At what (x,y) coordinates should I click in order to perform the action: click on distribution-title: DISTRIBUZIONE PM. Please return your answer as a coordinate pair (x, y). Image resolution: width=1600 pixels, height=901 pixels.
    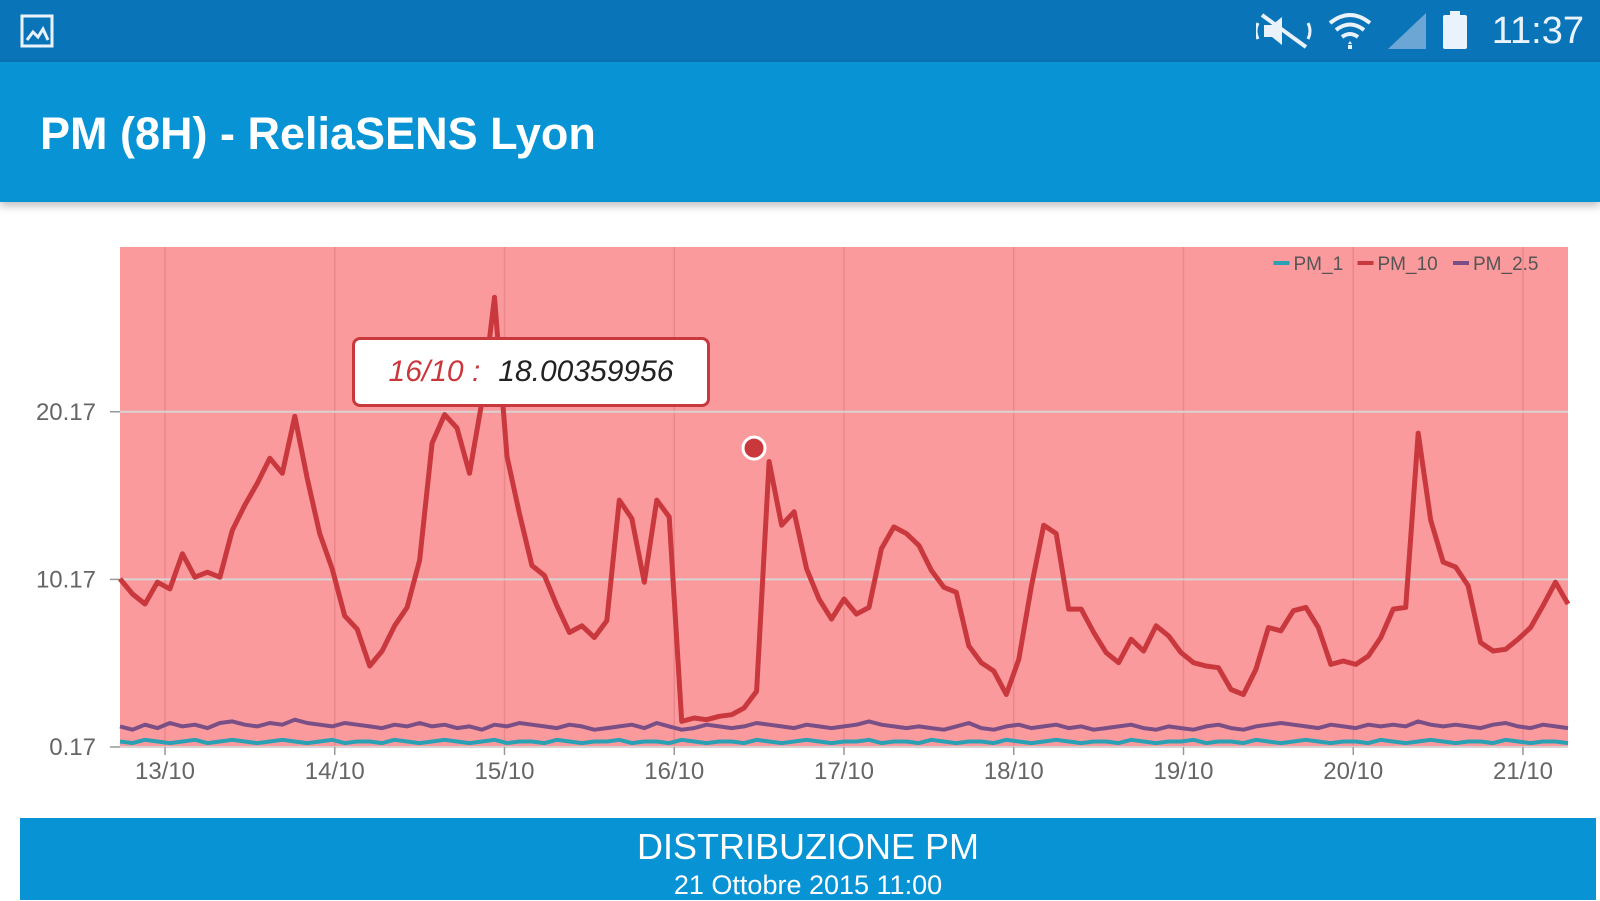
    Looking at the image, I should click on (808, 846).